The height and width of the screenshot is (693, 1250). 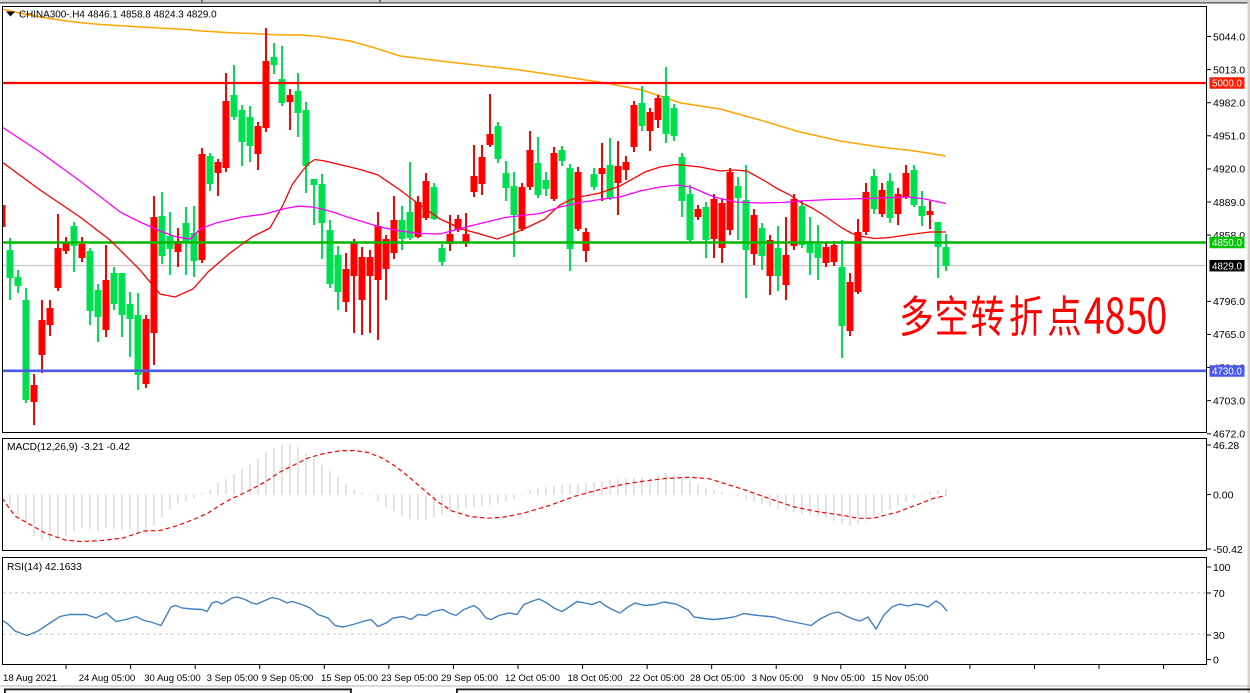 I want to click on svg-text: 0, so click(x=1216, y=660).